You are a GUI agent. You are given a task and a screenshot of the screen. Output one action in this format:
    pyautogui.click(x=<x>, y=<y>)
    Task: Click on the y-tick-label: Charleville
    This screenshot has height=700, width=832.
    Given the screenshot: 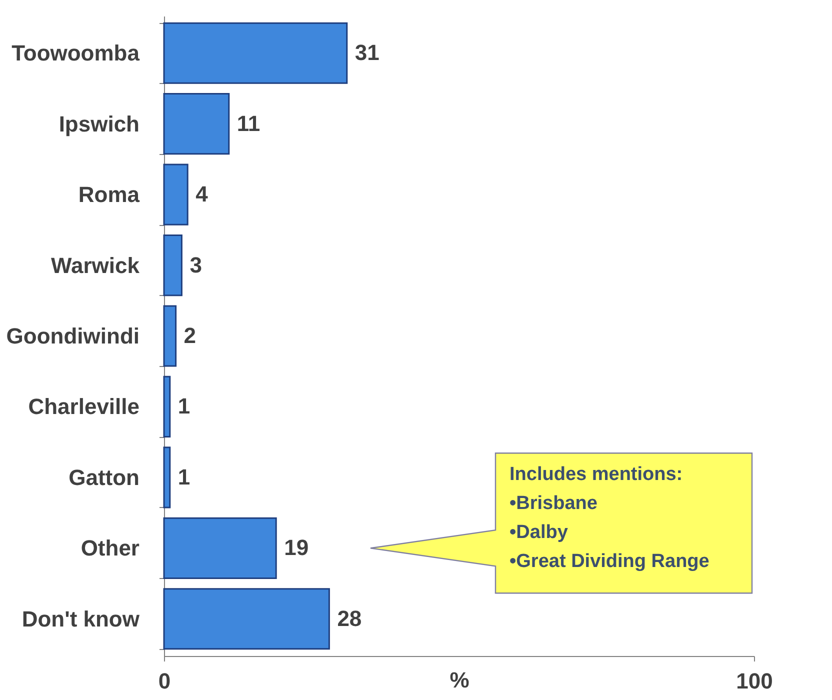 What is the action you would take?
    pyautogui.click(x=84, y=407)
    